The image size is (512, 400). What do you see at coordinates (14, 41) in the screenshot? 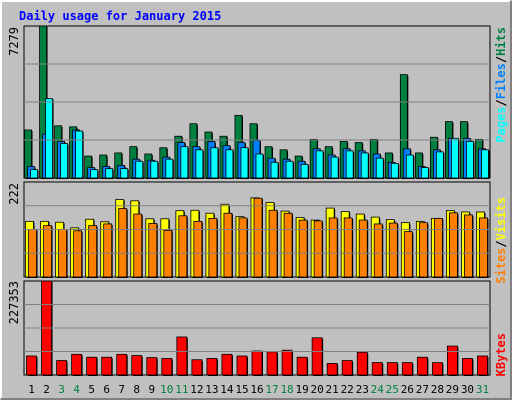
I see `hits-panel-max-label: 7279` at bounding box center [14, 41].